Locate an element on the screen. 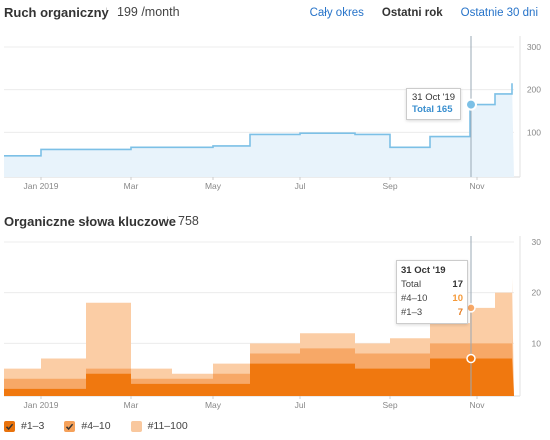 Image resolution: width=550 pixels, height=440 pixels. keywords-tooltip-row: Total 17 is located at coordinates (432, 285).